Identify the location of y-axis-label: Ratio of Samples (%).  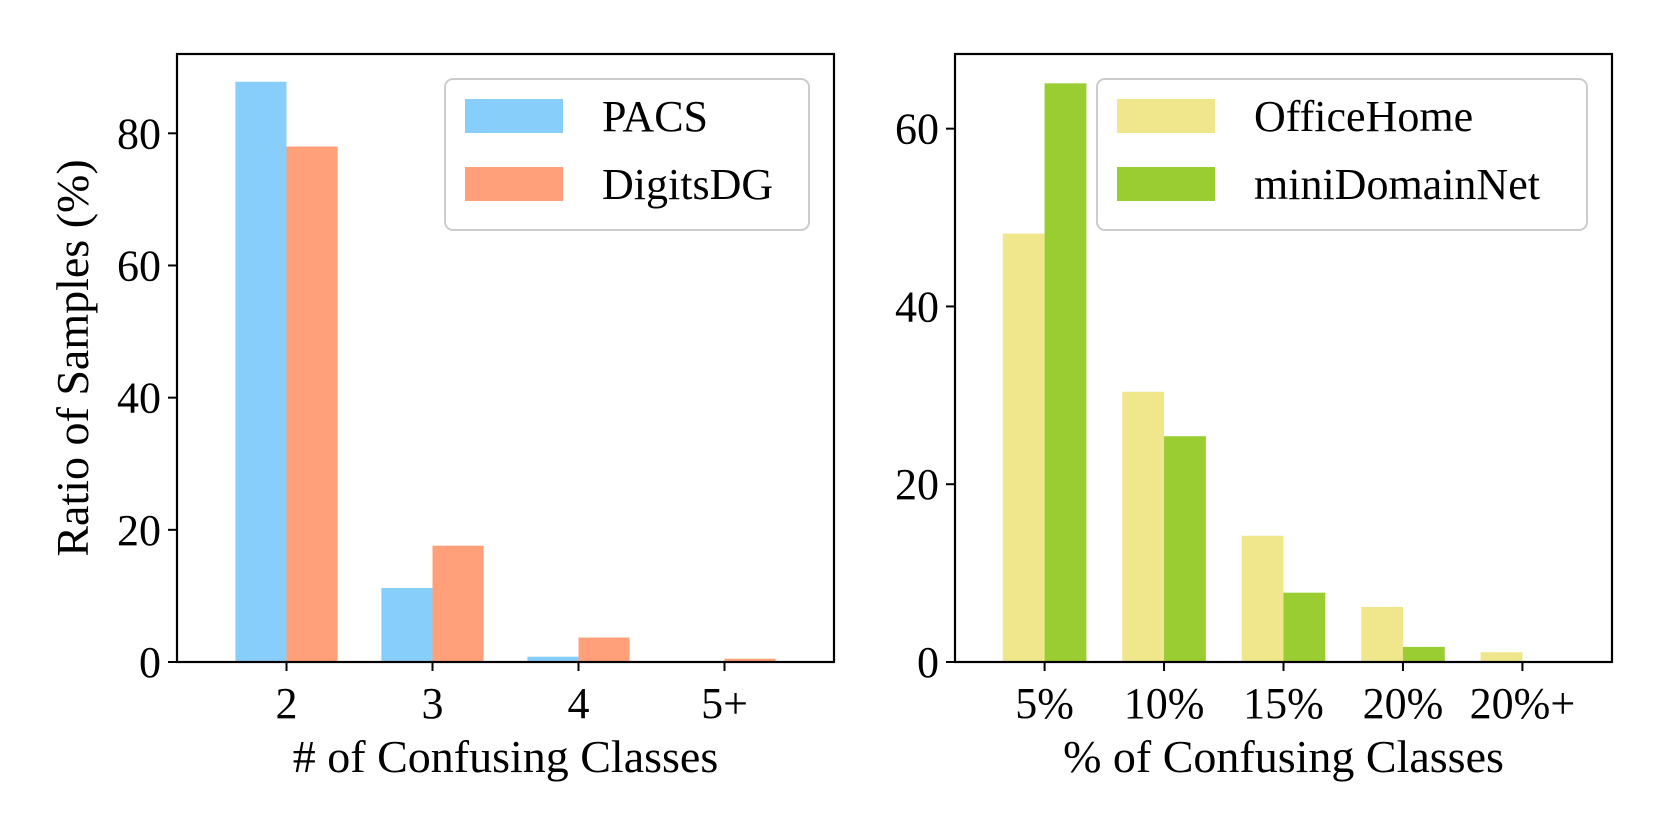
(72, 357).